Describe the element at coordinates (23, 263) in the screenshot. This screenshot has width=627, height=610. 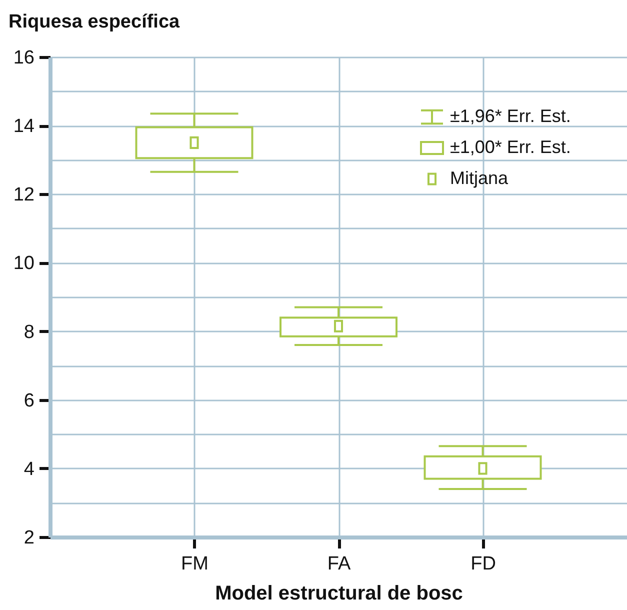
I see `y-tick-label: 10` at that location.